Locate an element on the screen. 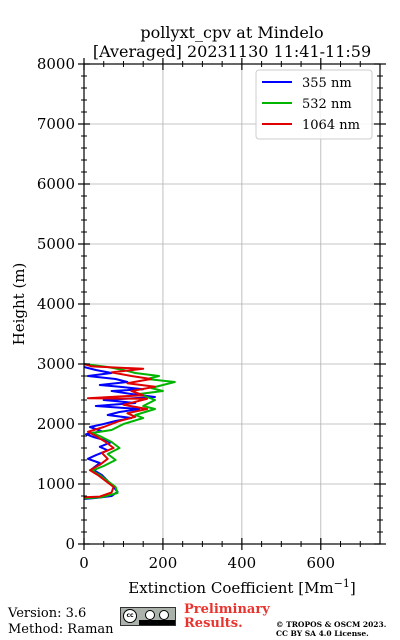 The image size is (400, 640). y-tick-label: 4000 is located at coordinates (56, 304).